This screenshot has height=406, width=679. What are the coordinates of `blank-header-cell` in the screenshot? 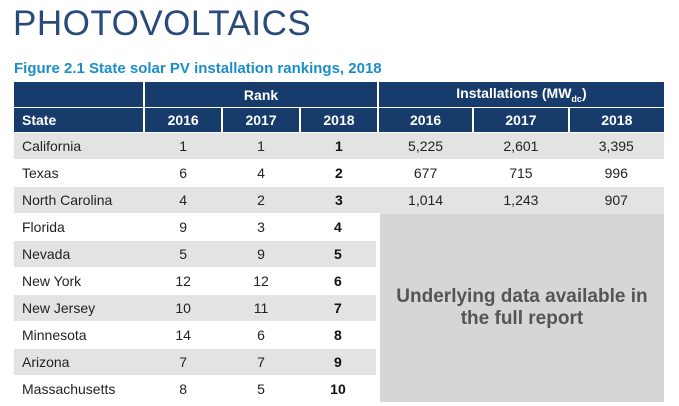 It's located at (79, 95).